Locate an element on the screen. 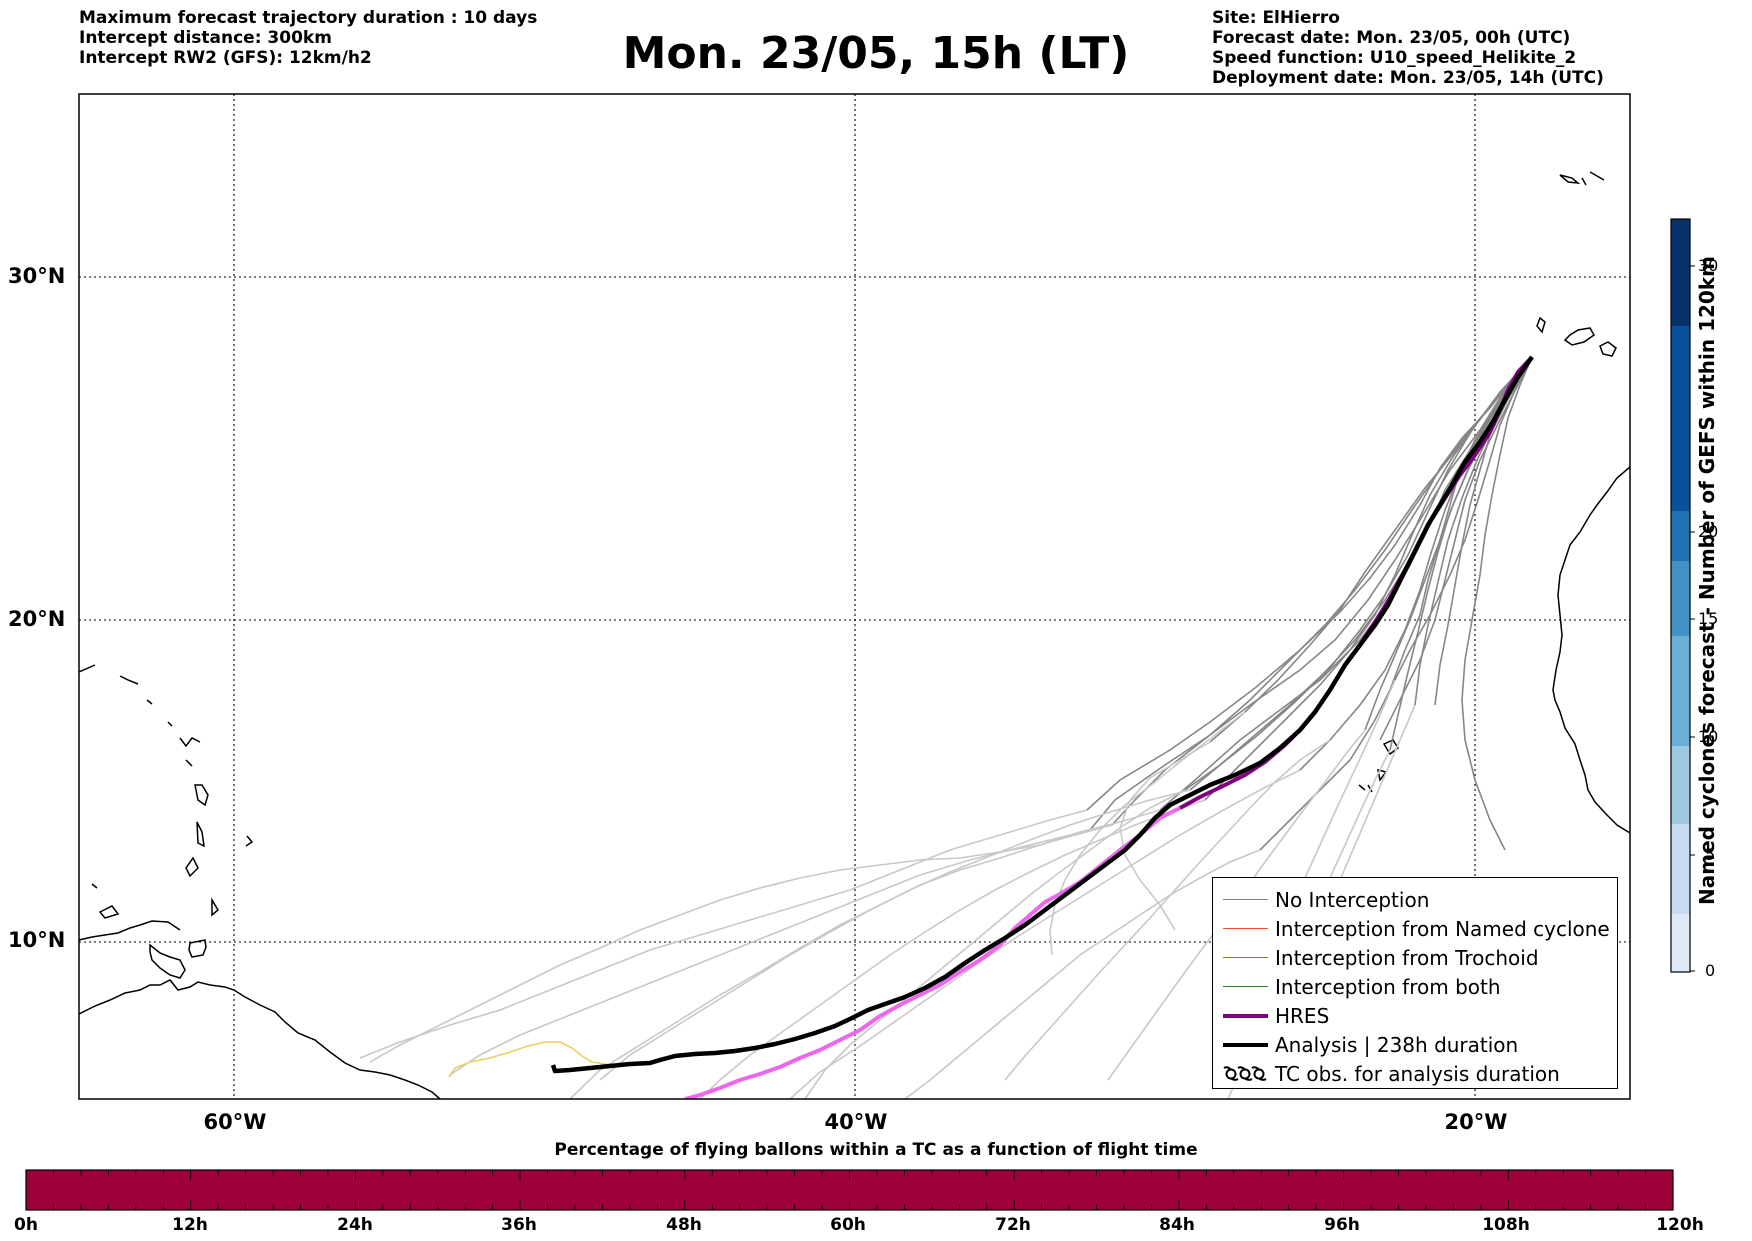 The width and height of the screenshot is (1752, 1241). legend-item-tc-obs: TC obs. for analysis duration is located at coordinates (1415, 1073).